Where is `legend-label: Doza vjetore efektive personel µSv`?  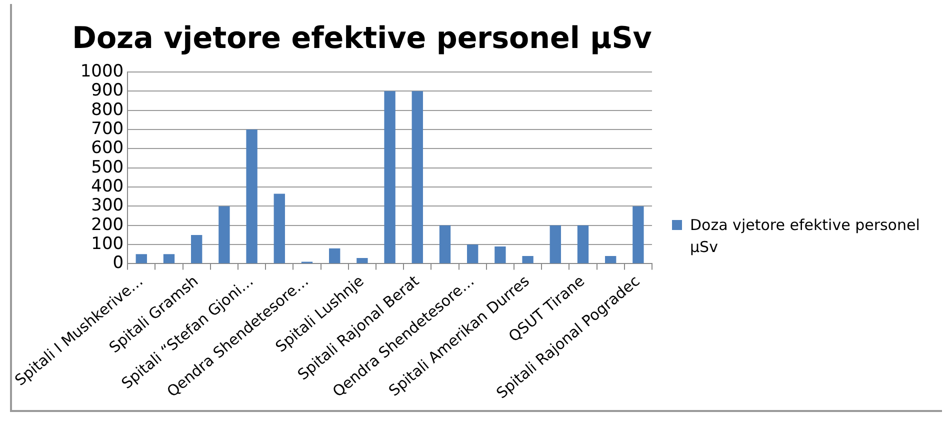 legend-label: Doza vjetore efektive personel µSv is located at coordinates (805, 236).